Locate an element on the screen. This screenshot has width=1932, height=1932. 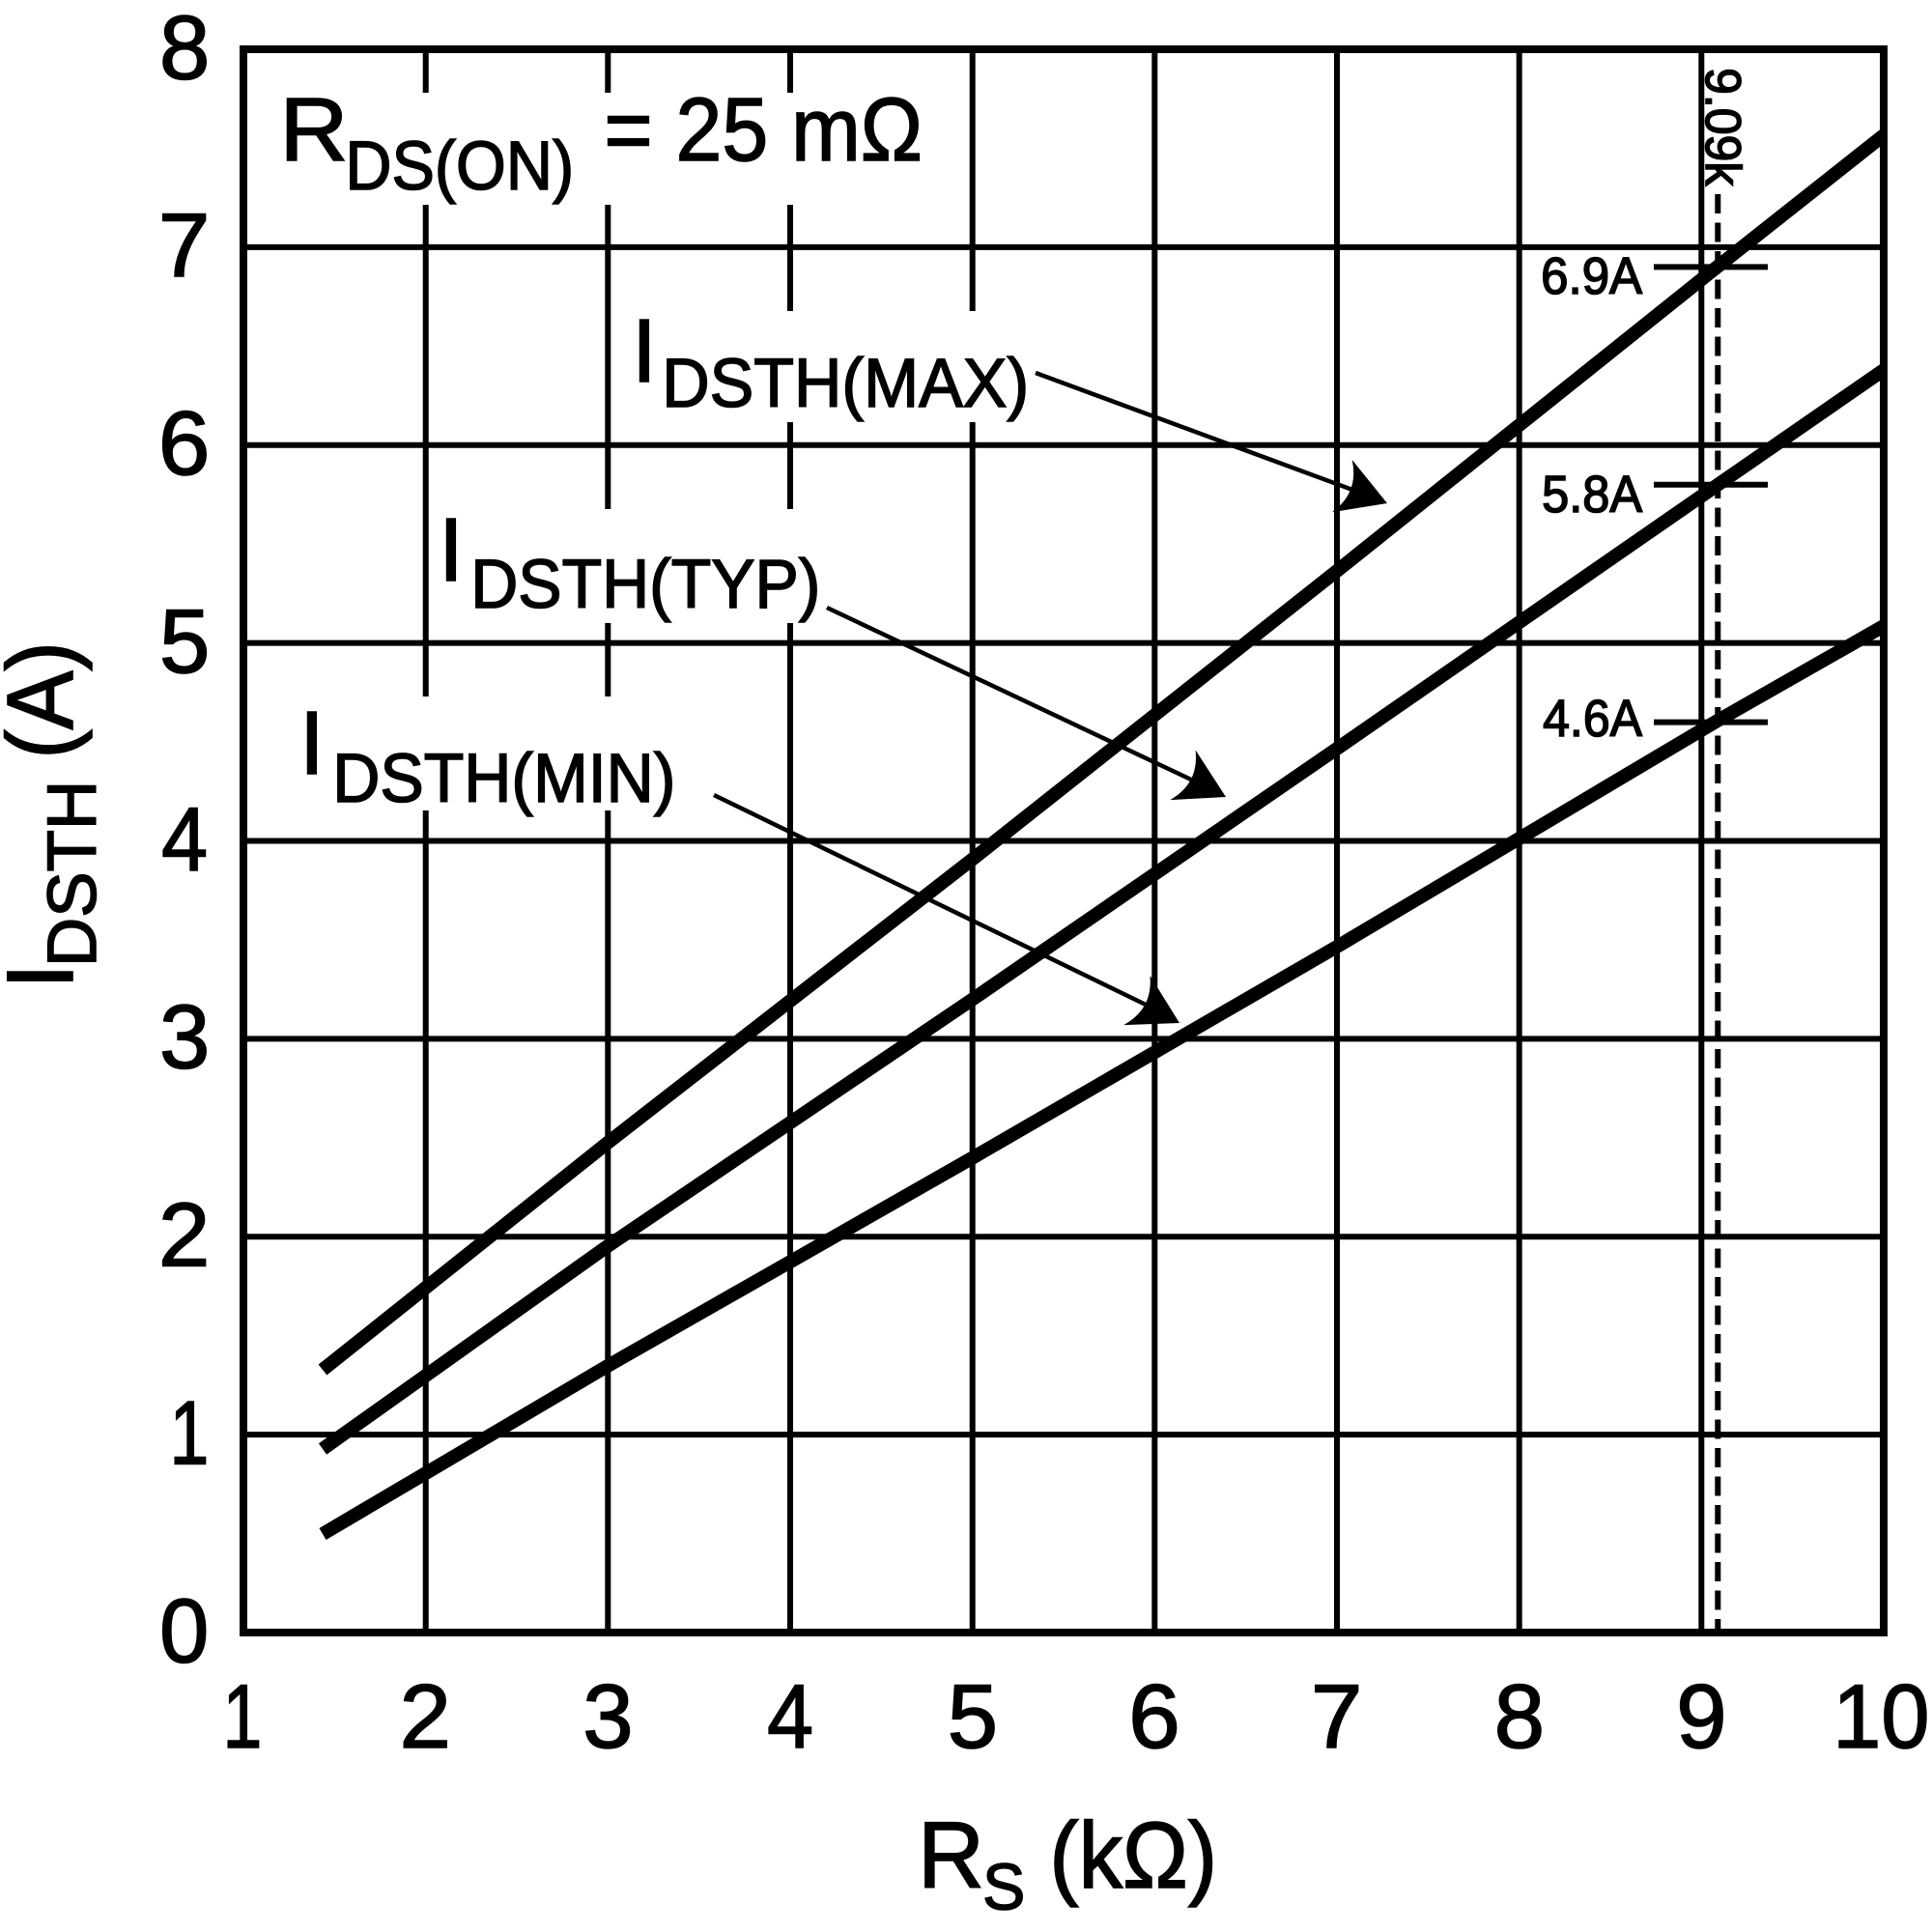
svg-text: DS(ON) is located at coordinates (459, 166).